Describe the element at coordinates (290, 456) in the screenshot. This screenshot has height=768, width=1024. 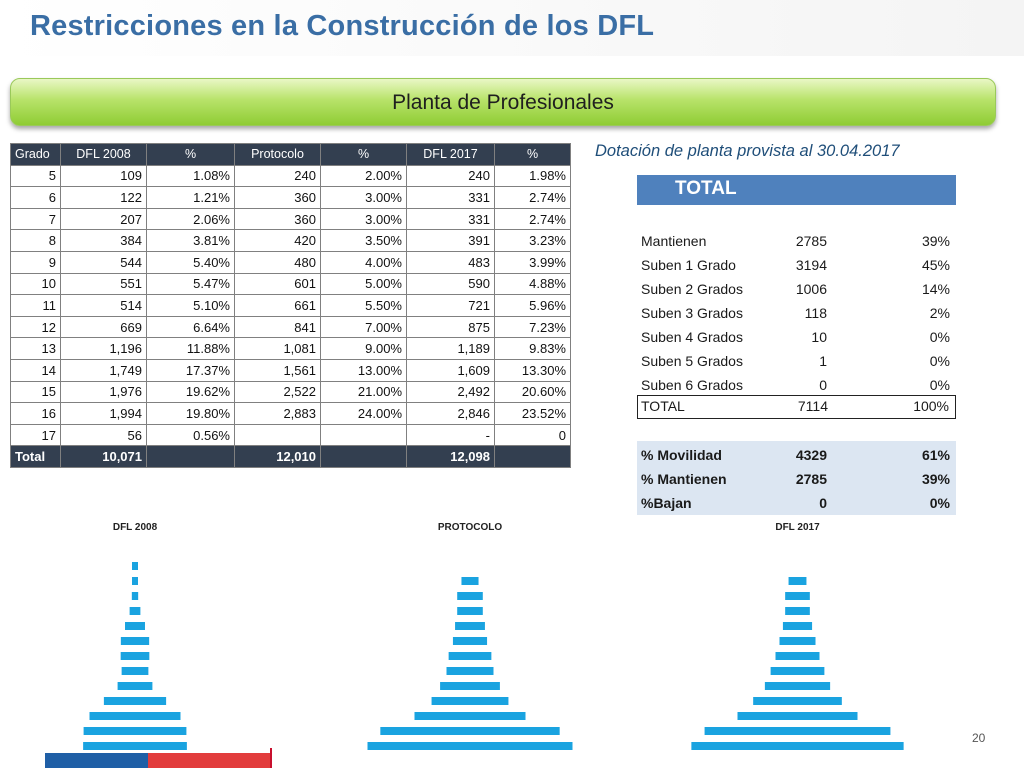
I see `table-total-row: Total 10,071 12,010 12,098` at that location.